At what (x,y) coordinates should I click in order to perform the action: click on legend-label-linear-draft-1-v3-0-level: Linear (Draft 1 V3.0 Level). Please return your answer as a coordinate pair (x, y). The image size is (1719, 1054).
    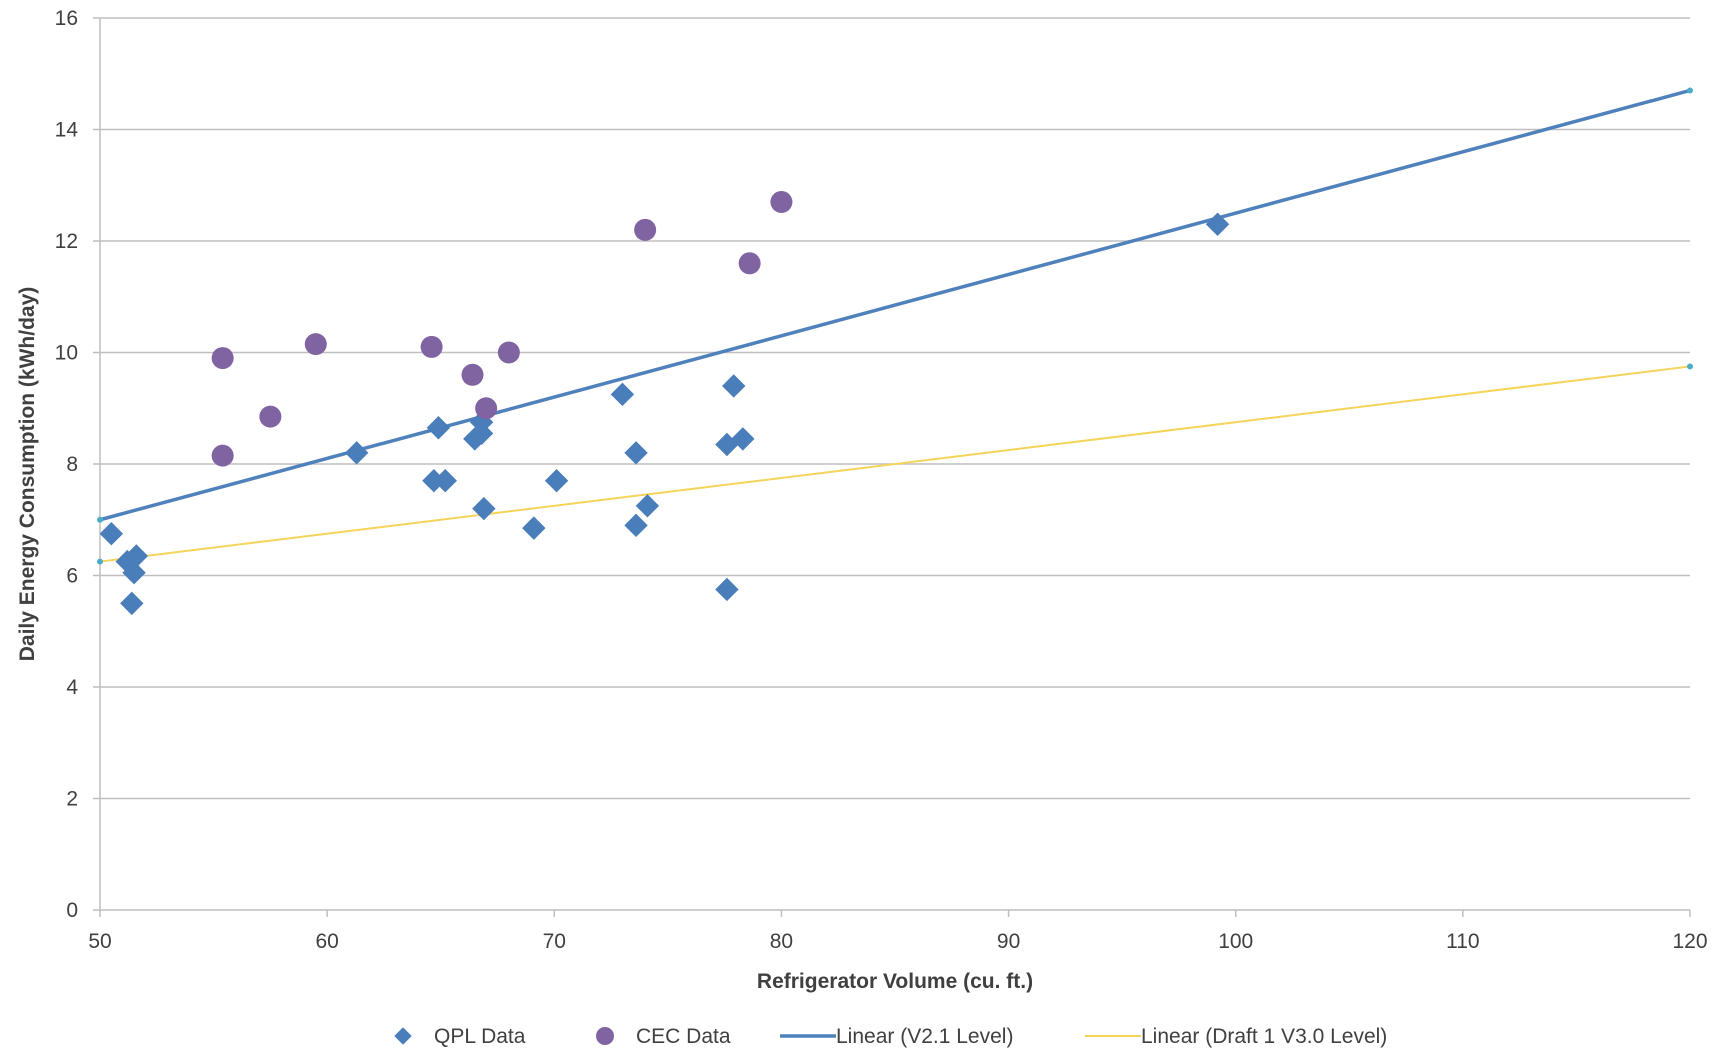
    Looking at the image, I should click on (1264, 1036).